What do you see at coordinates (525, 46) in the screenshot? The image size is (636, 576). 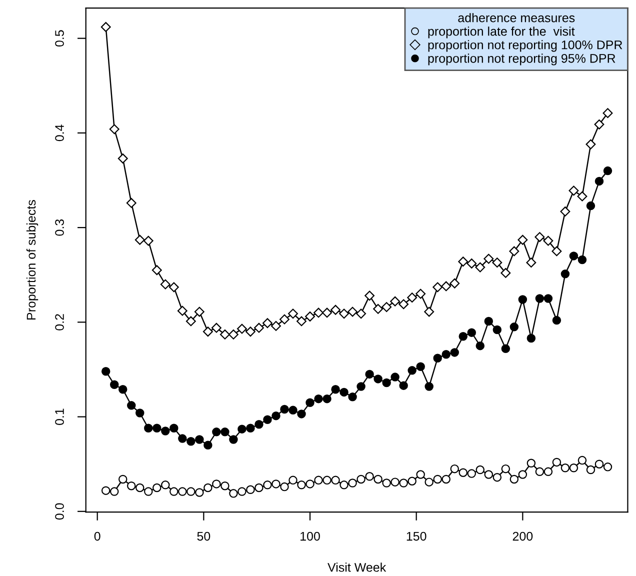 I see `legend-label: proportion not reporting 100% DPR` at bounding box center [525, 46].